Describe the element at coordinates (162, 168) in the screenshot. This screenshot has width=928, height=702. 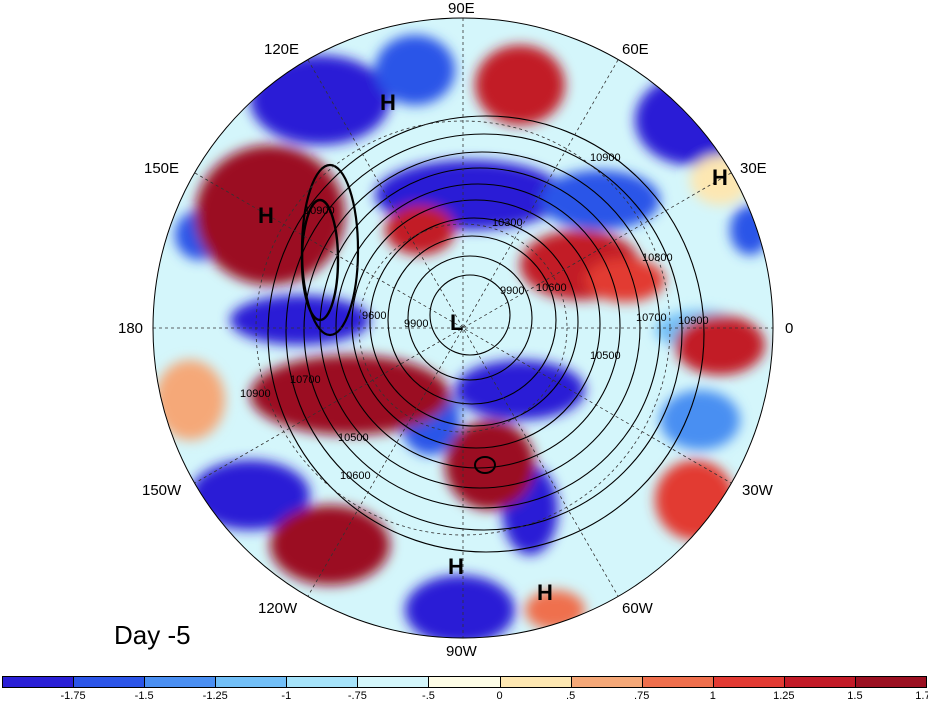
I see `longitude-label-150e: 150E` at that location.